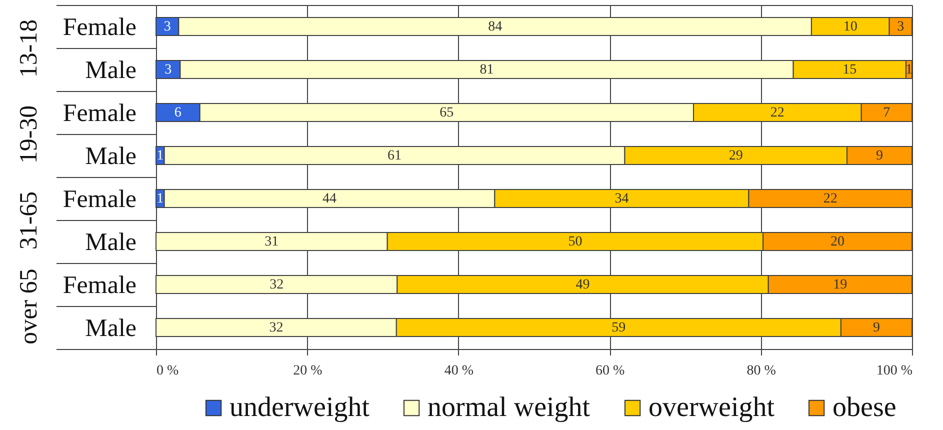  I want to click on y-axis-title: 31-65, so click(29, 220).